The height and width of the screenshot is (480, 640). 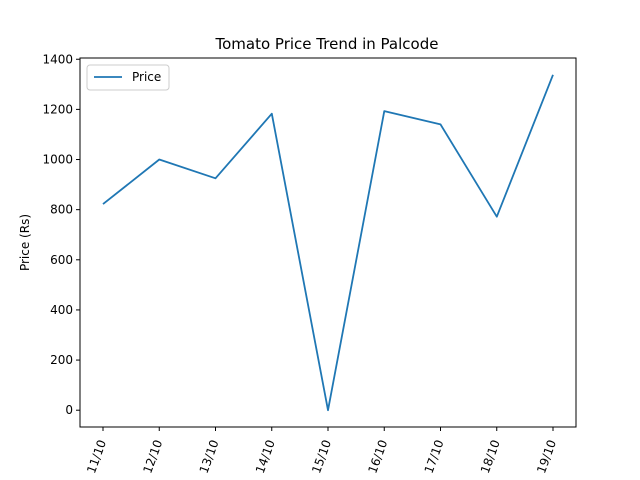 I want to click on y-tick-label: 1200, so click(x=57, y=109).